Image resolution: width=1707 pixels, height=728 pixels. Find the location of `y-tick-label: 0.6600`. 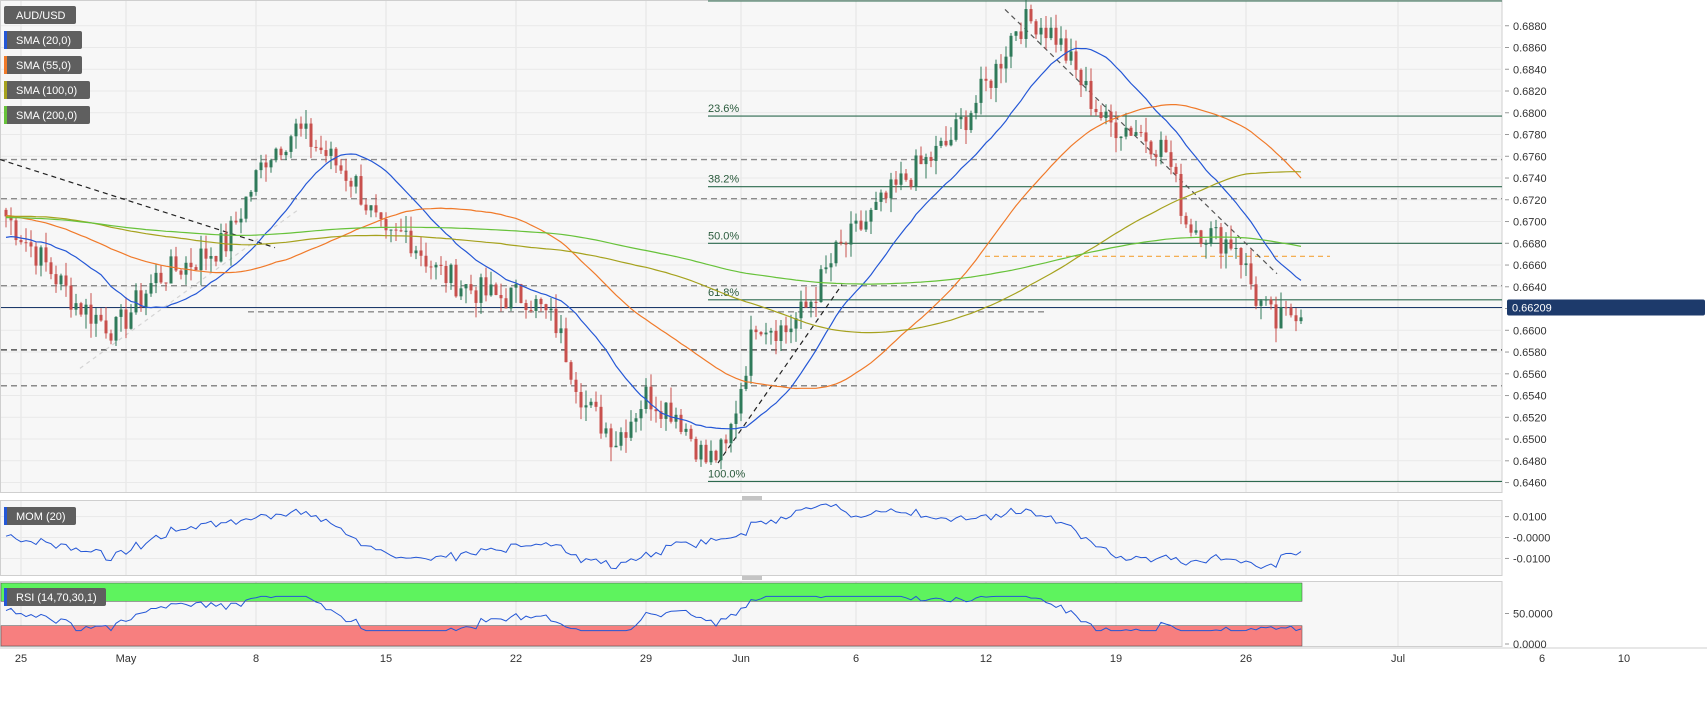

y-tick-label: 0.6600 is located at coordinates (1530, 331).